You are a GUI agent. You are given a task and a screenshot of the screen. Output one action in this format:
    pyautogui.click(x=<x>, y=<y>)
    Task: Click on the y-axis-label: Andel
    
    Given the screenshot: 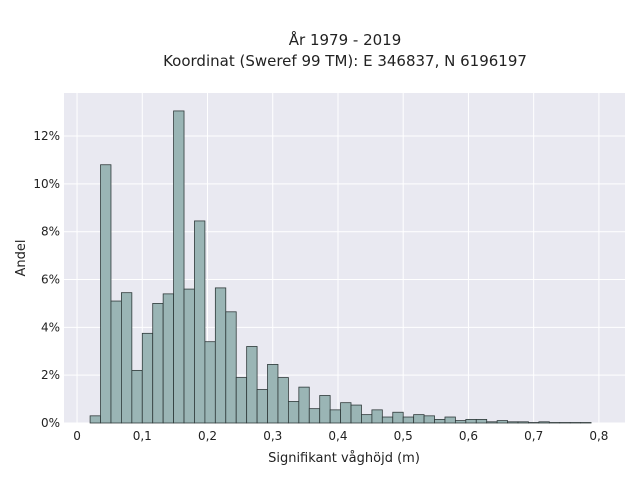 What is the action you would take?
    pyautogui.click(x=21, y=258)
    